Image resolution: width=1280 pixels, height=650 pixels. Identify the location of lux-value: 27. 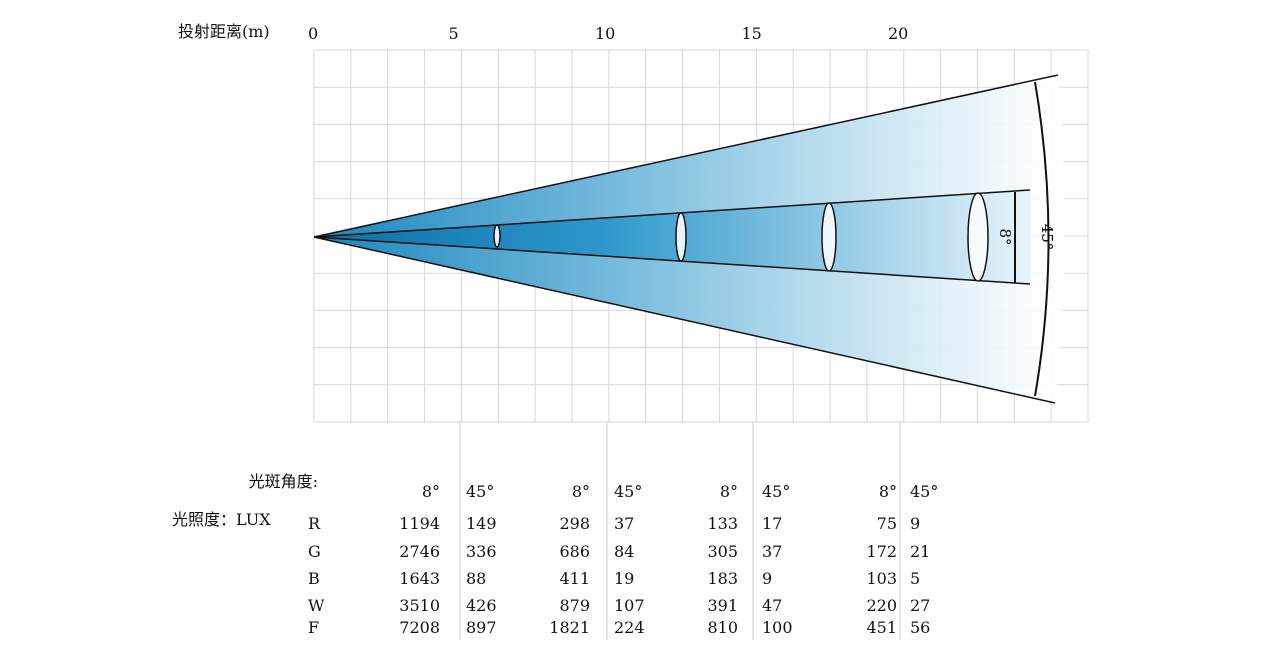
(920, 605).